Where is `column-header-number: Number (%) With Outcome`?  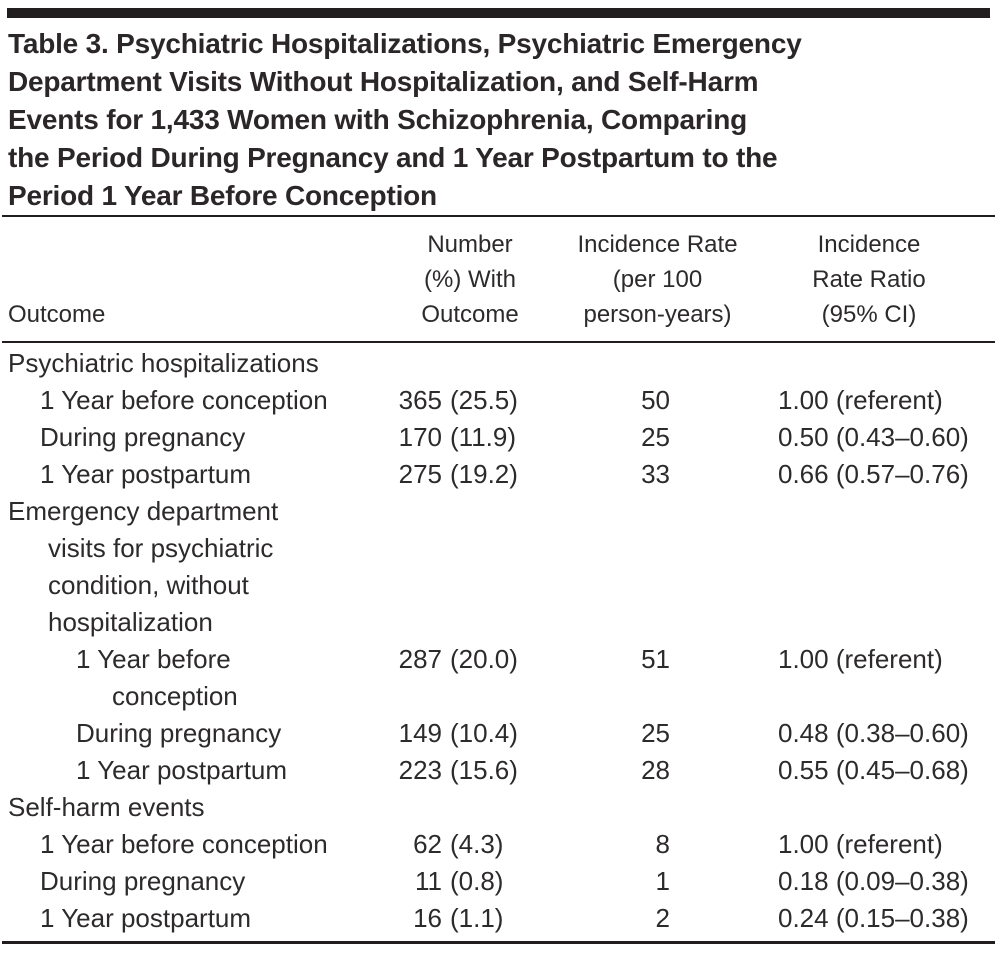
column-header-number: Number (%) With Outcome is located at coordinates (470, 279).